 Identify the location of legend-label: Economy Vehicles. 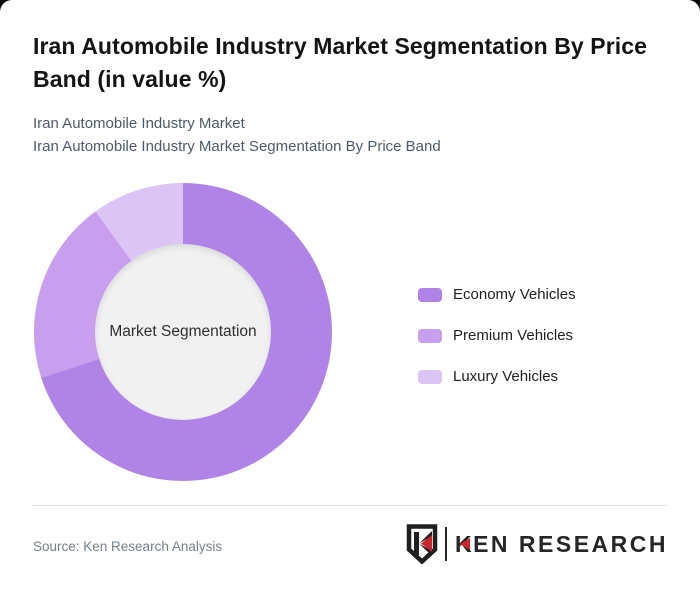
(514, 294).